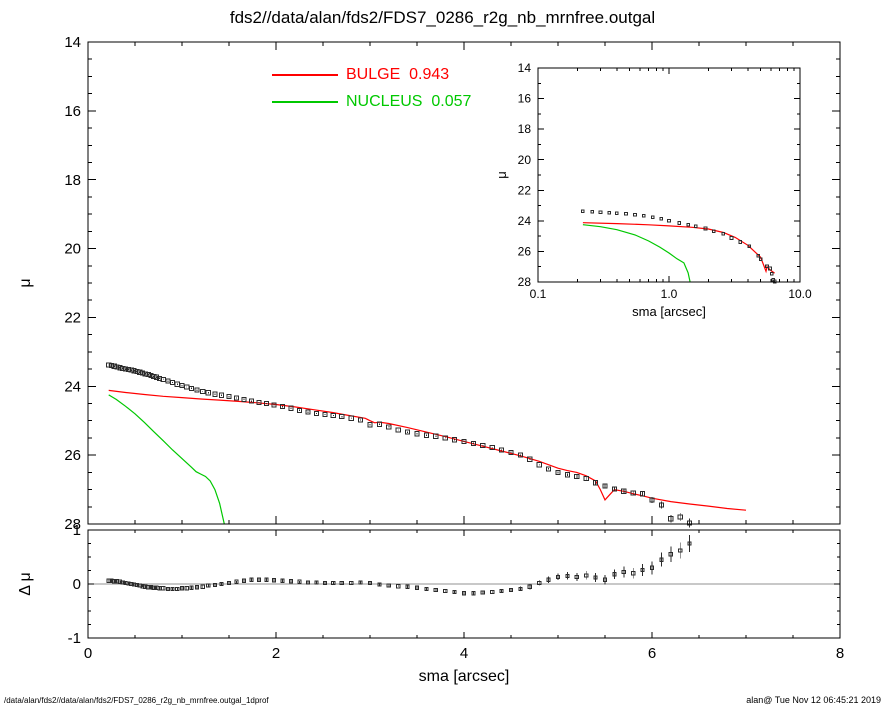  I want to click on main-y-tick-label: 26, so click(72, 455).